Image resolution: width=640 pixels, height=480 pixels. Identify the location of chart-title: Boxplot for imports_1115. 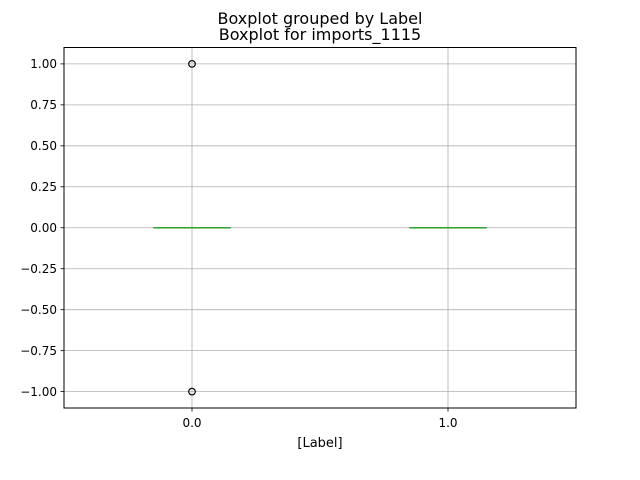
(320, 35).